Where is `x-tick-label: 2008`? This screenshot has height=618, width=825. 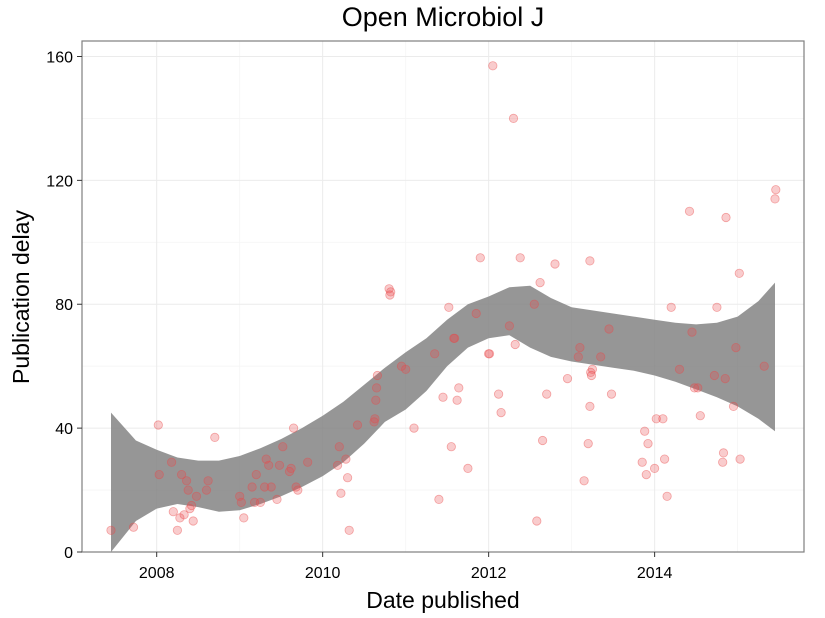
x-tick-label: 2008 is located at coordinates (157, 573).